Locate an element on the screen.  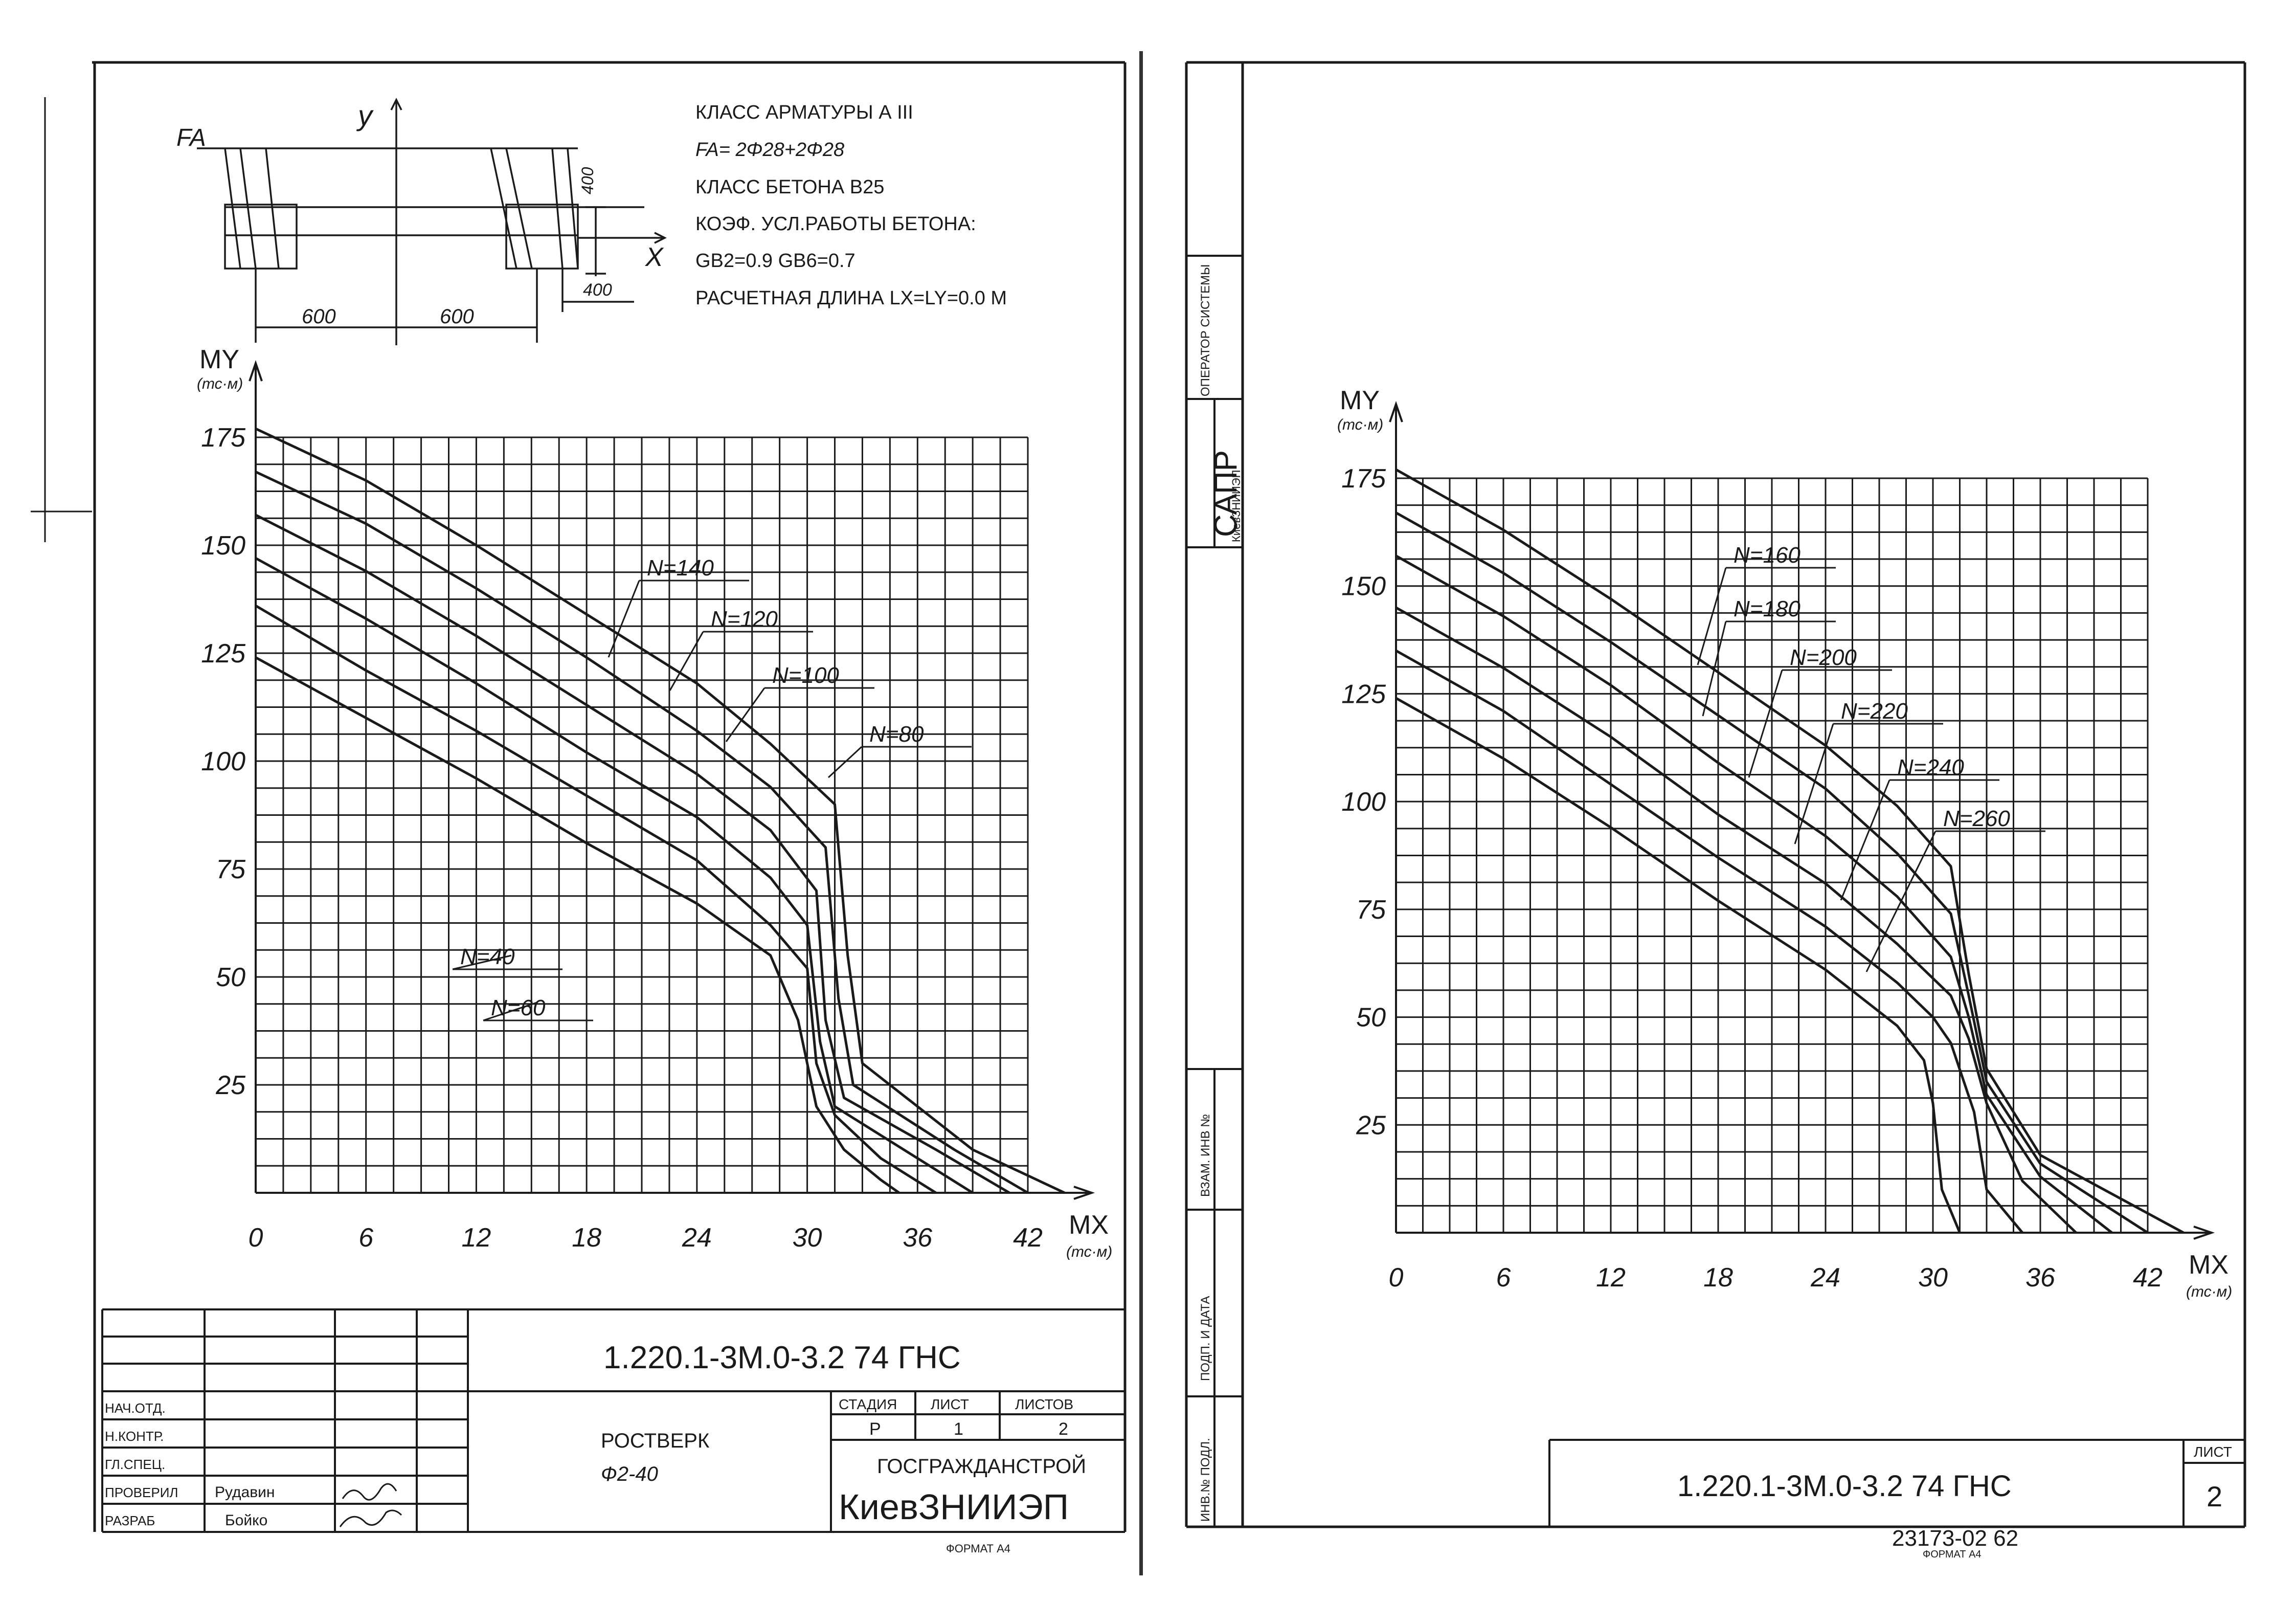
curve-label: N=60 is located at coordinates (518, 1007).